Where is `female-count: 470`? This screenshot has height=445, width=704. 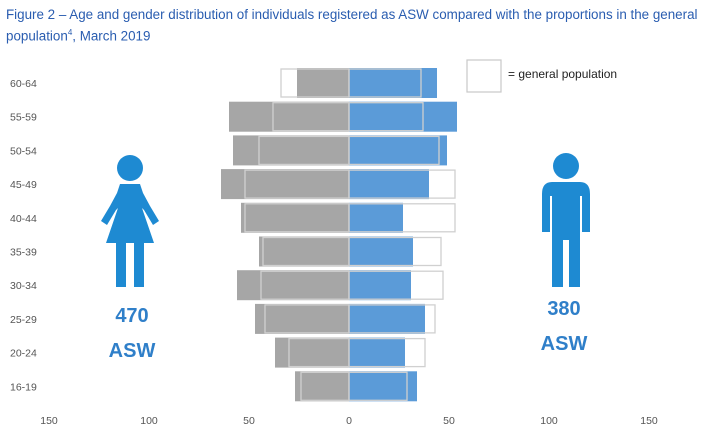
female-count: 470 is located at coordinates (131, 316).